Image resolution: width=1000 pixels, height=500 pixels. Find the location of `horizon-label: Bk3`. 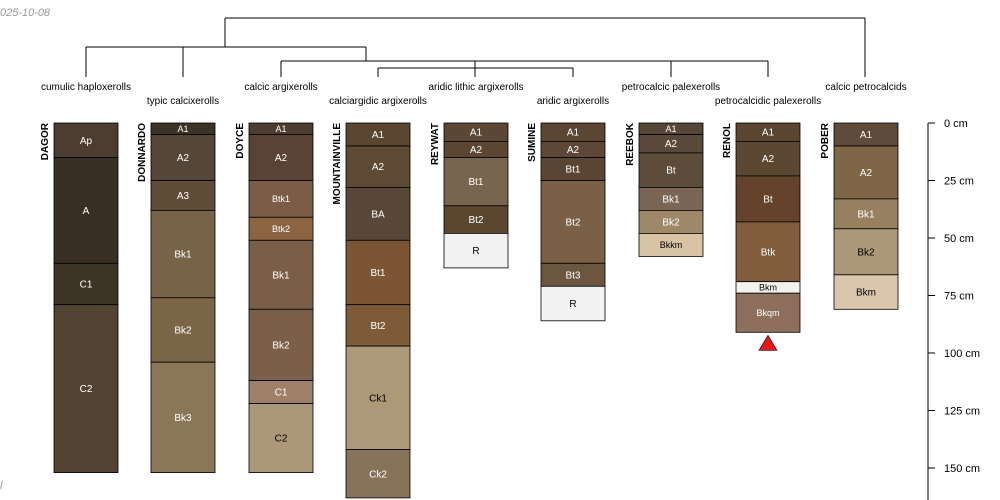

horizon-label: Bk3 is located at coordinates (183, 418).